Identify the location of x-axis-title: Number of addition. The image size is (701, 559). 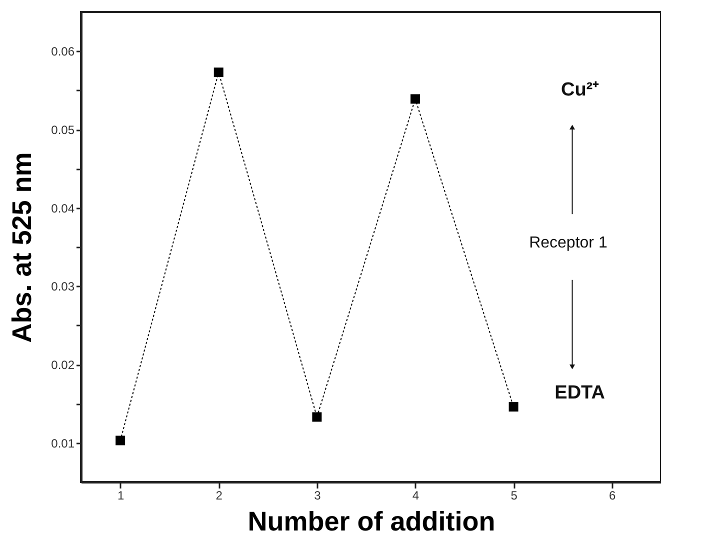
(372, 521).